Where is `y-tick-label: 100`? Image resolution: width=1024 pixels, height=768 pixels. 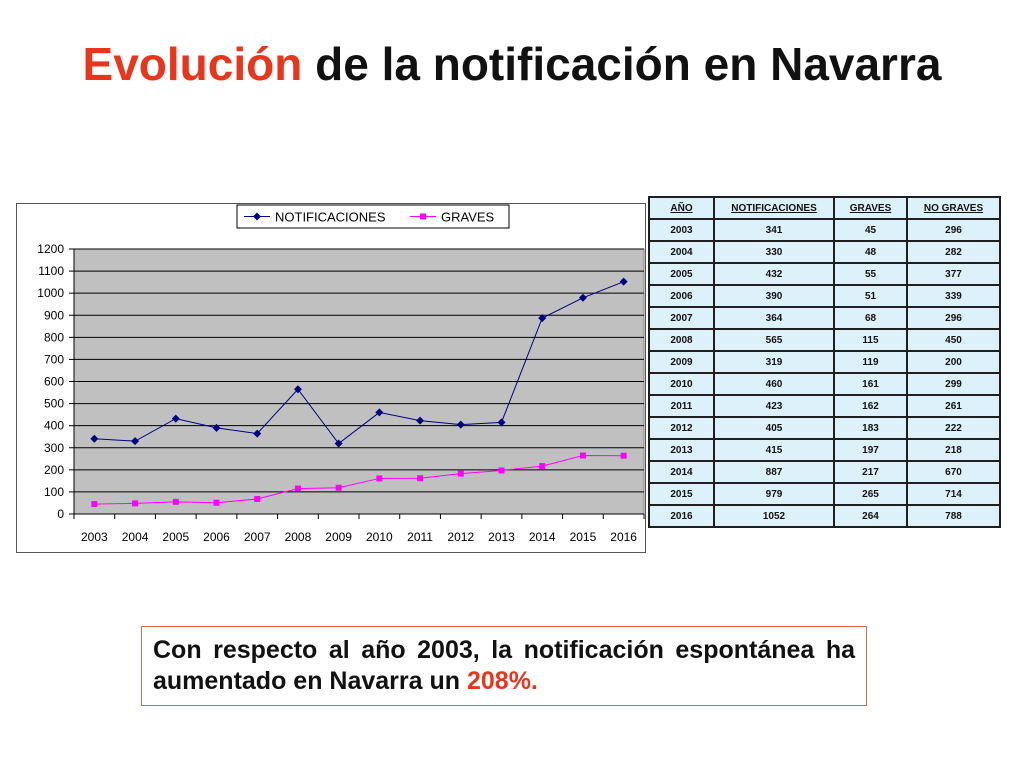 y-tick-label: 100 is located at coordinates (54, 492).